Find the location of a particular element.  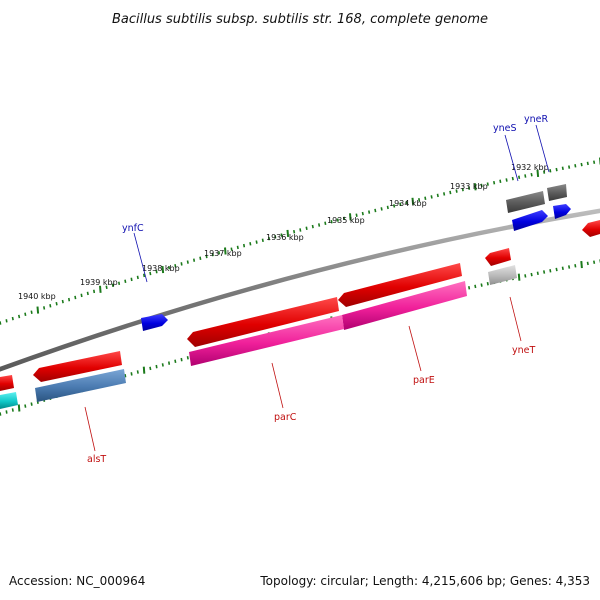

gene-ynfC: ynfC is located at coordinates (145, 277).